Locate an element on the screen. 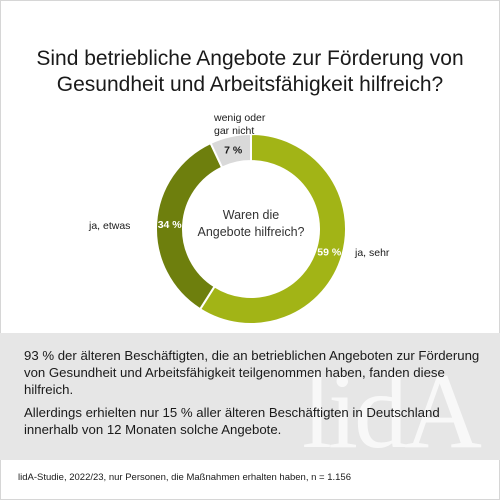 This screenshot has width=500, height=500. slice-value-label-2: 7 % is located at coordinates (233, 150).